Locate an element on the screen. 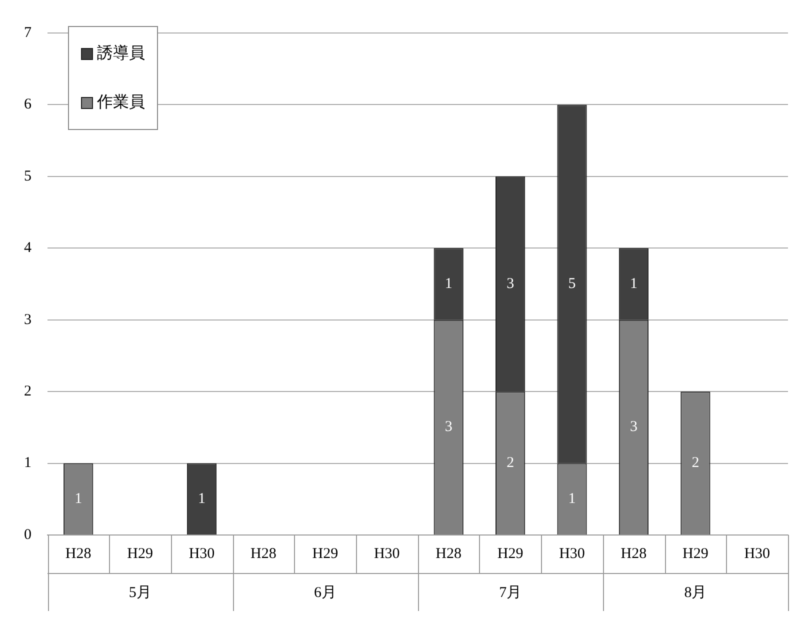  text: 6月 is located at coordinates (325, 592).